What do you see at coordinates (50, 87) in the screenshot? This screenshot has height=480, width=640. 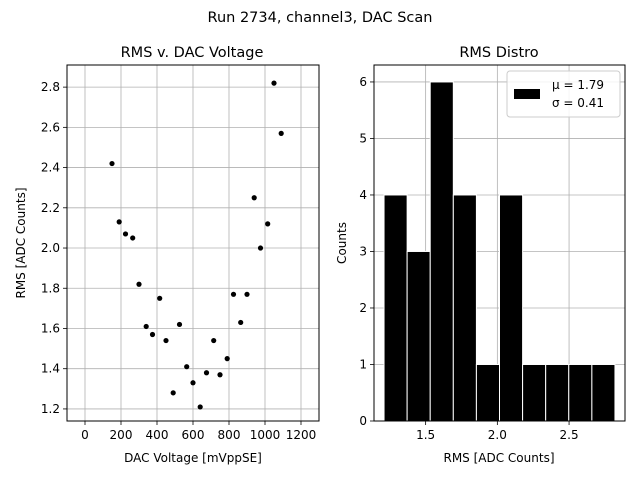 I see `scatter-y-tick-label: 2.8` at bounding box center [50, 87].